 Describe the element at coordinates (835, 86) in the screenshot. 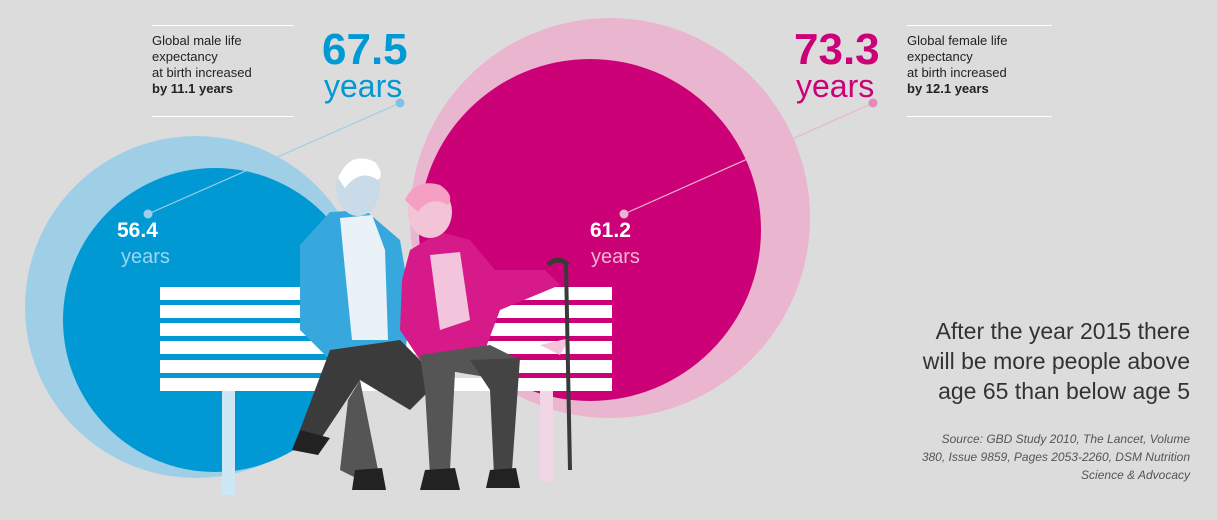

I see `female-current-unit: years` at that location.